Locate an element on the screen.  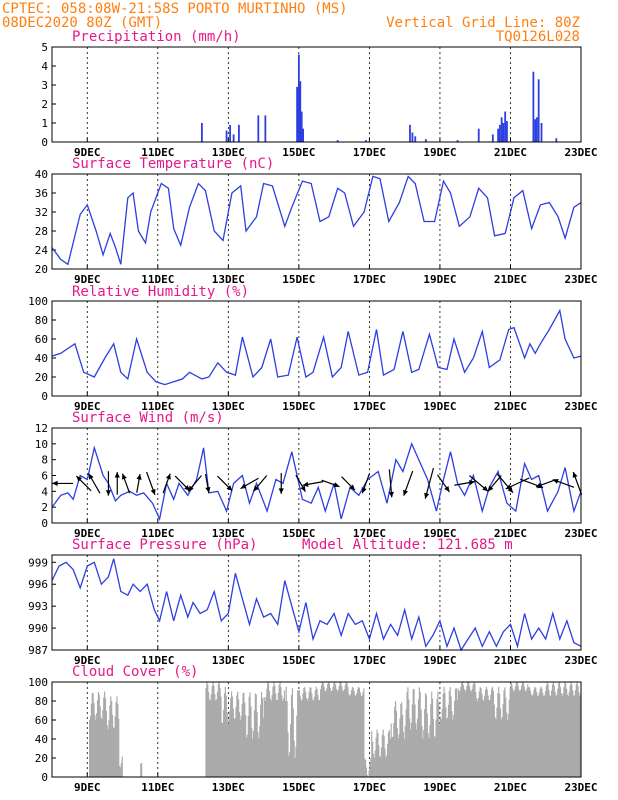
cloud-xtick-label: 19DEC is located at coordinates (439, 787).